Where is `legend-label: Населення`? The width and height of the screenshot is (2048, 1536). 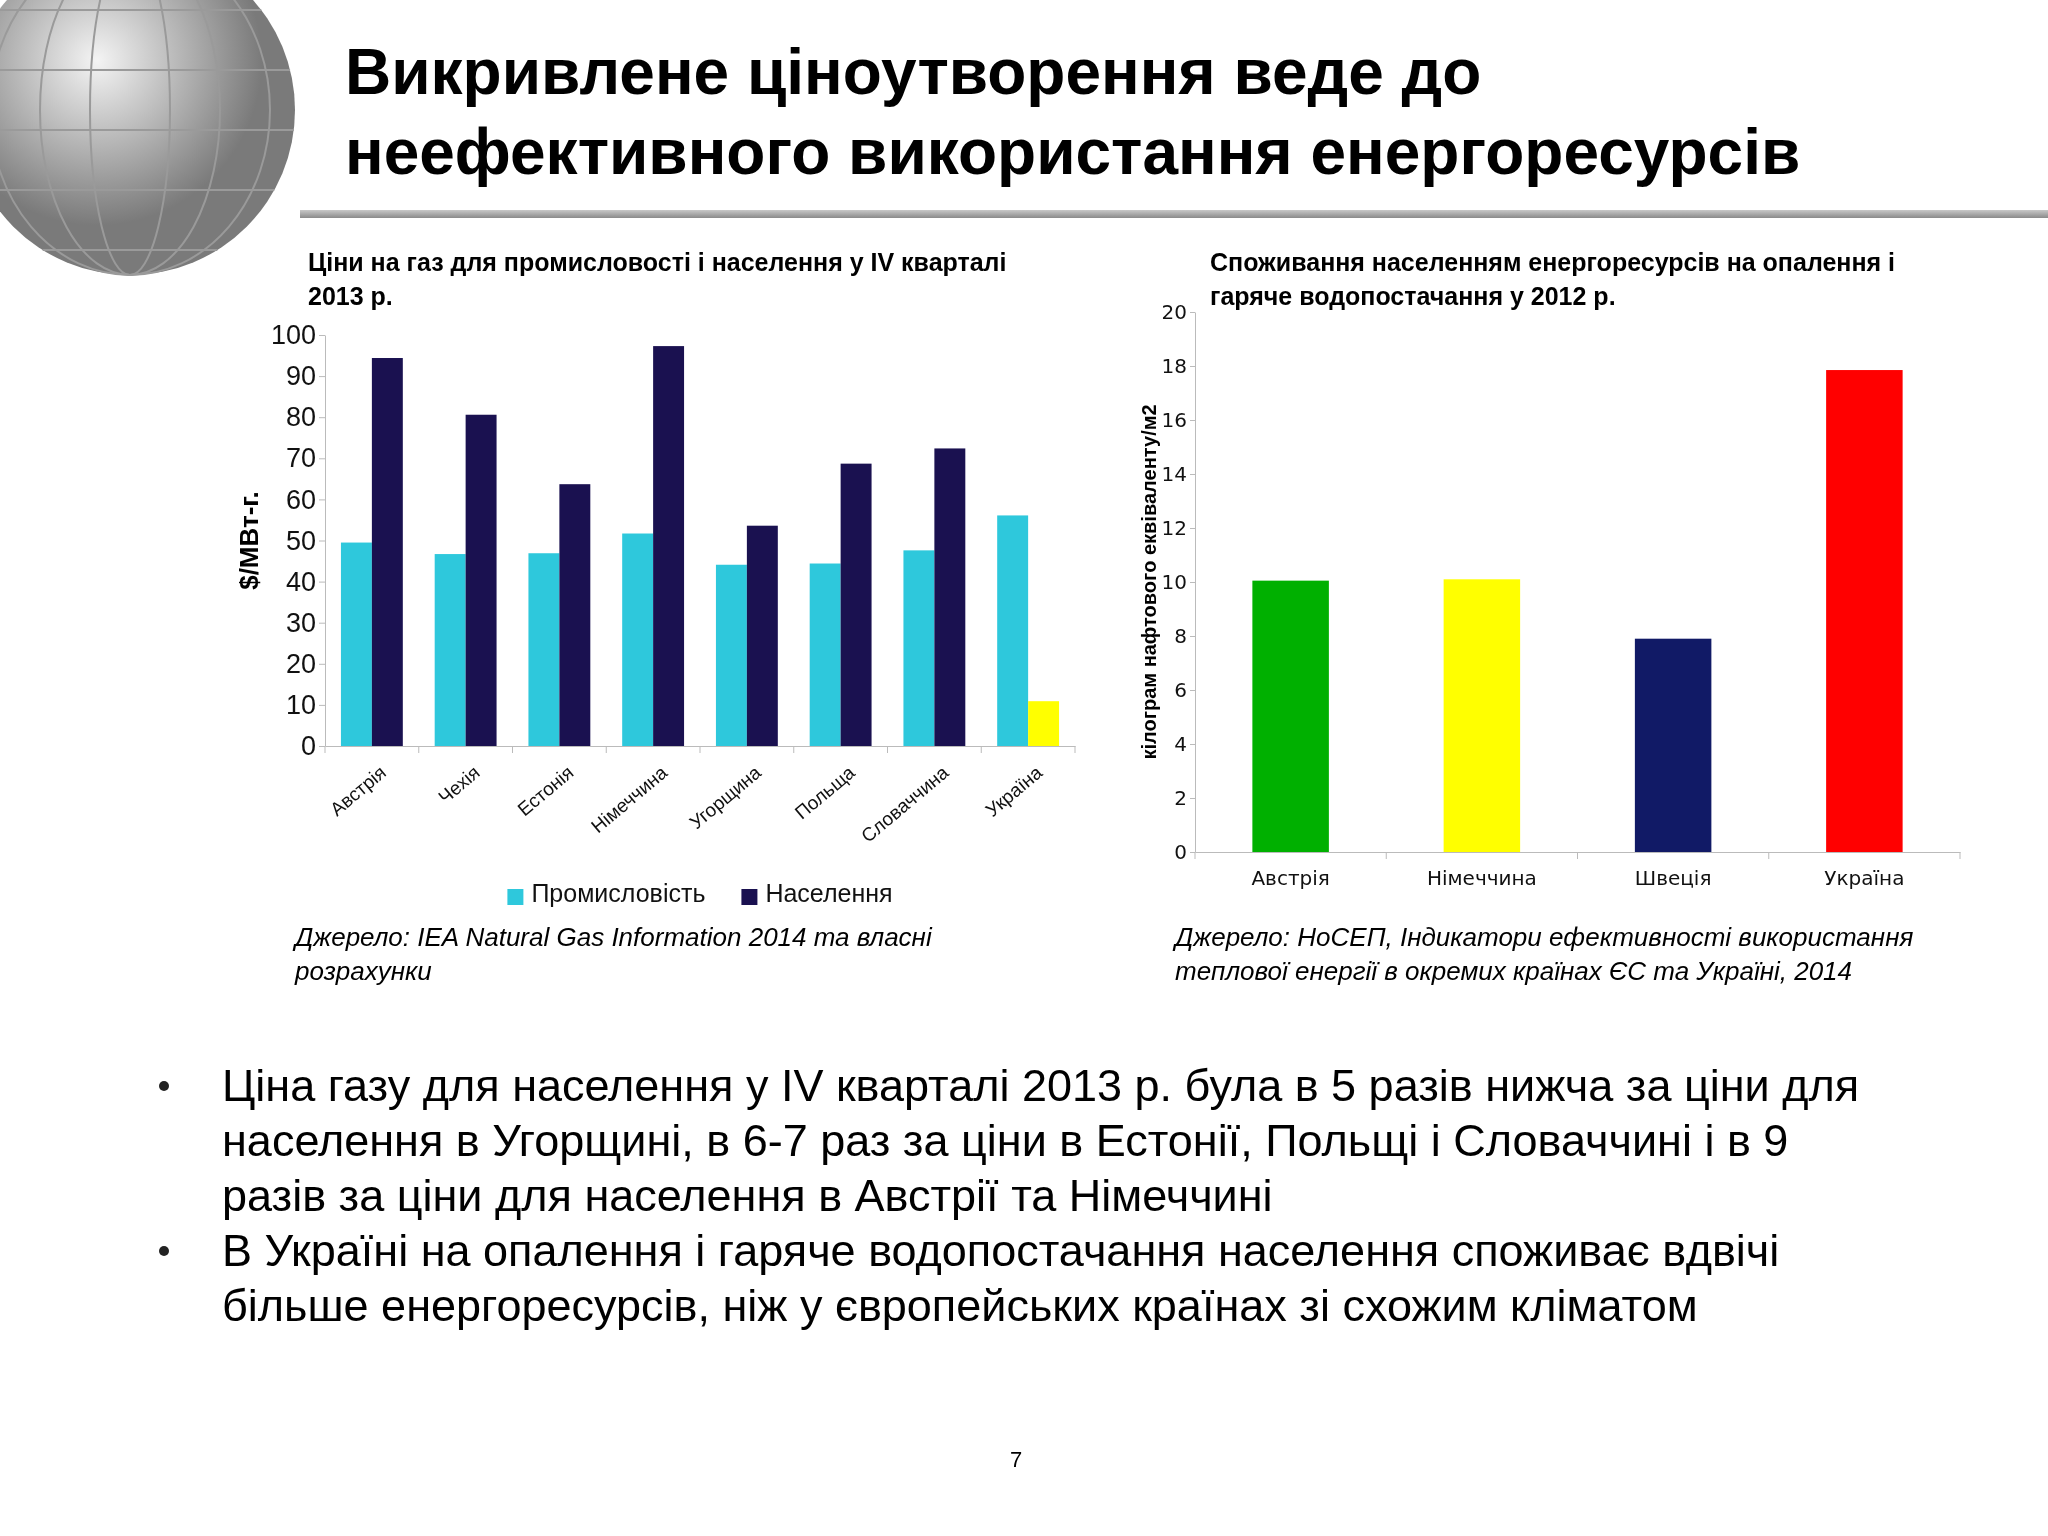 legend-label: Населення is located at coordinates (829, 893).